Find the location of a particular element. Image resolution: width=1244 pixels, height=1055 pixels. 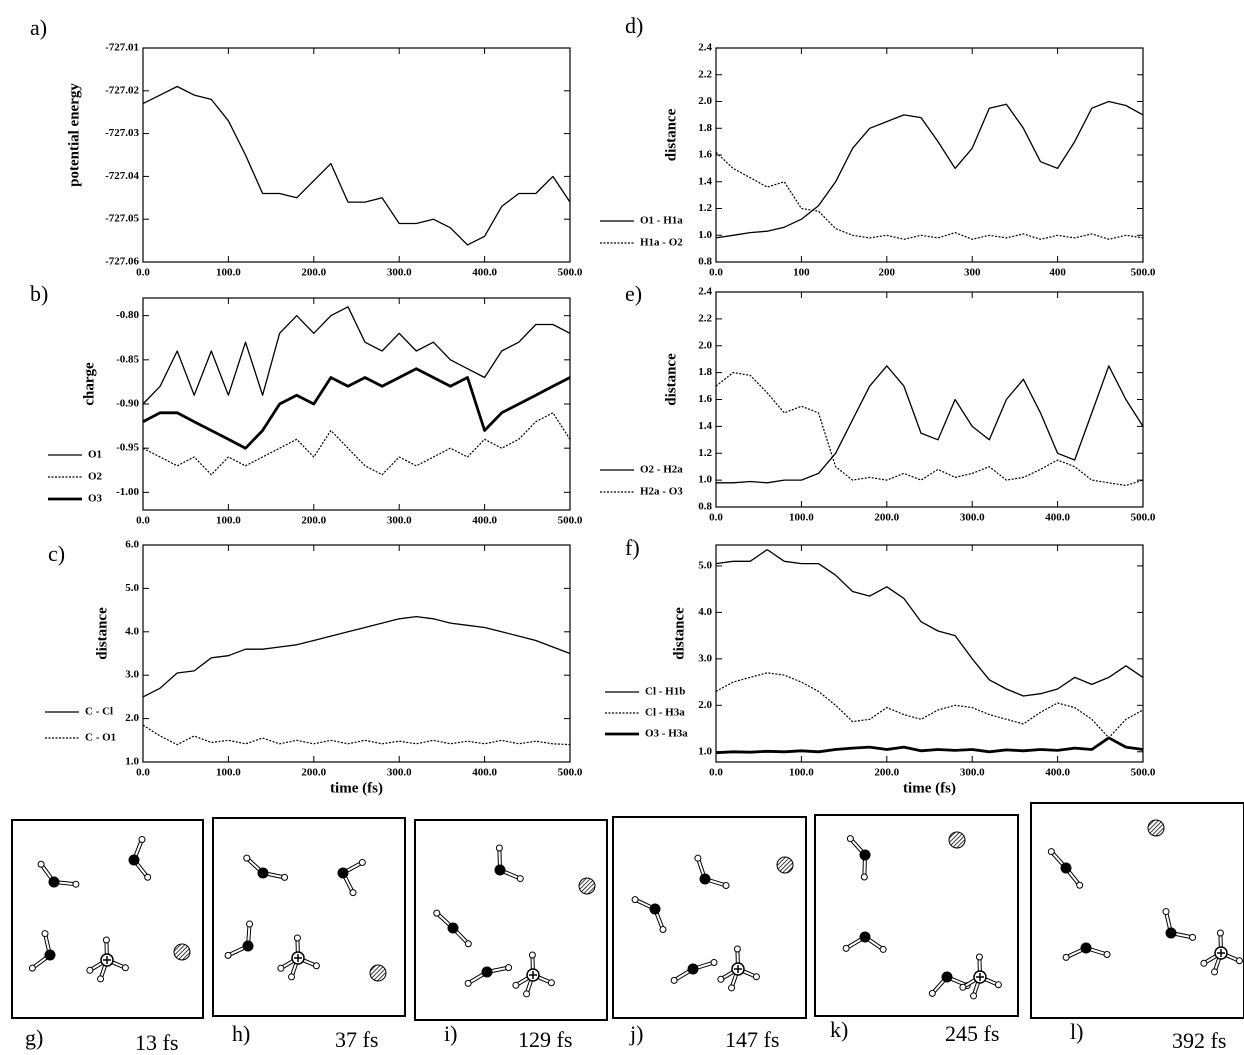

y-tick-label: 0.8 is located at coordinates (705, 262).